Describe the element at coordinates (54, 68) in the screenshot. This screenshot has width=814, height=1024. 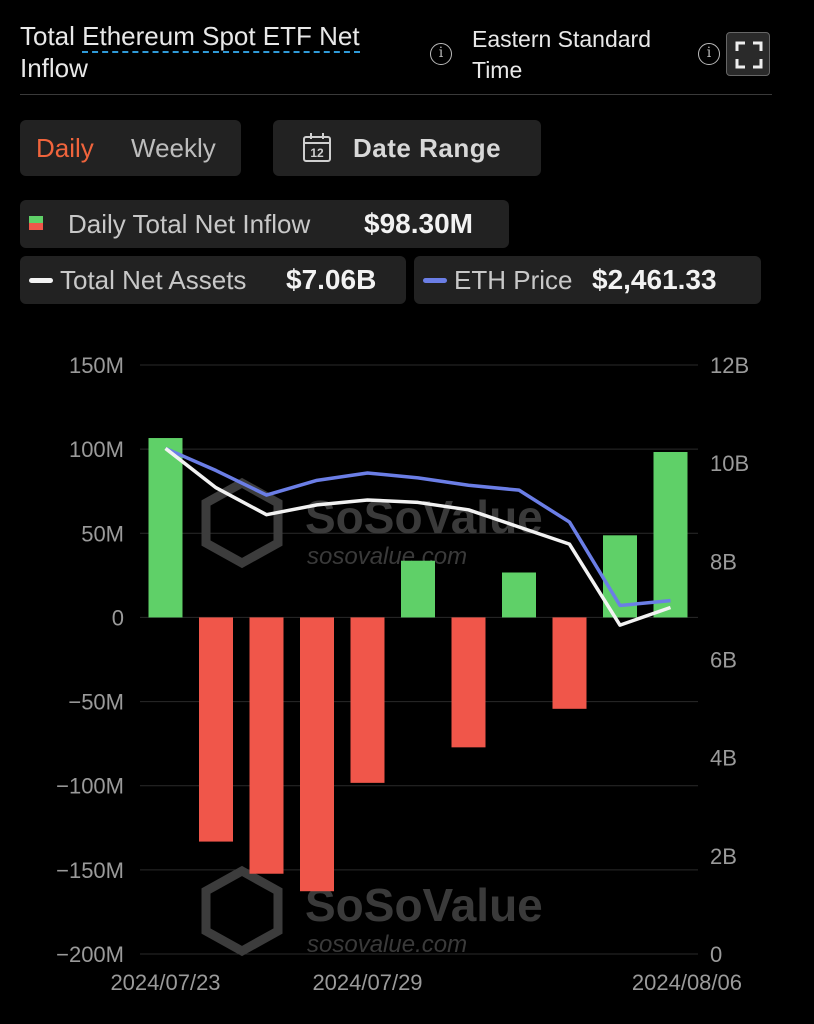
I see `title-text-2: Inflow` at that location.